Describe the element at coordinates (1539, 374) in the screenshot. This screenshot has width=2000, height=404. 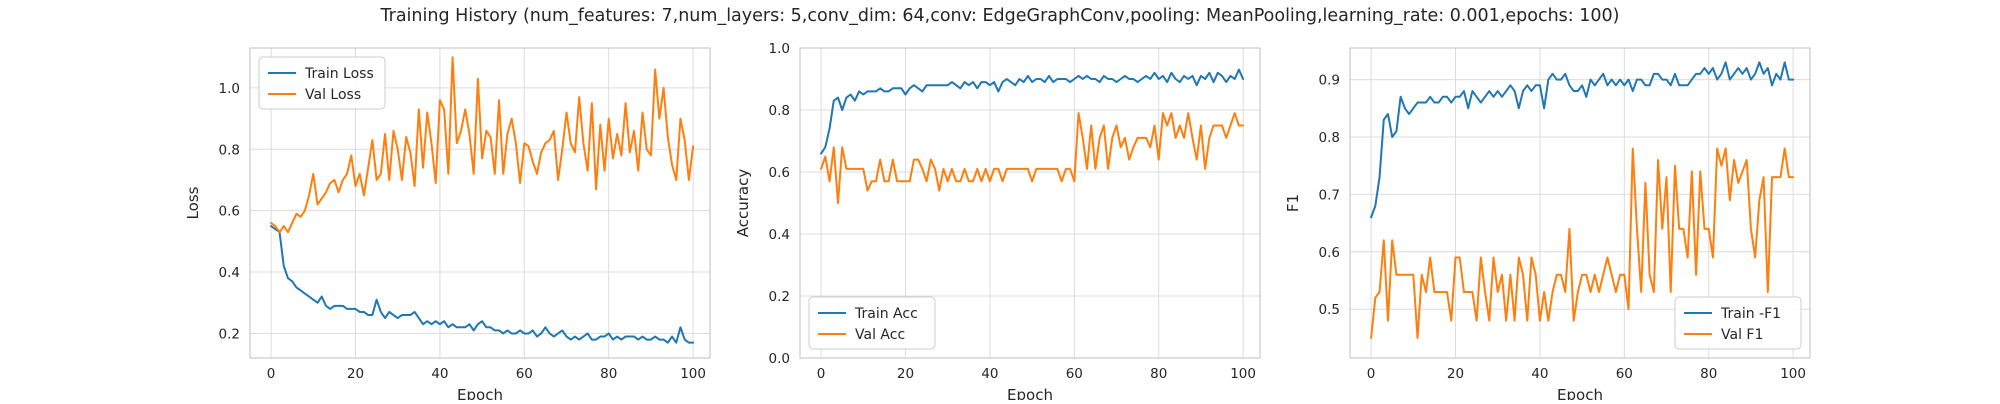
I see `f1-x-tick-label: 40` at that location.